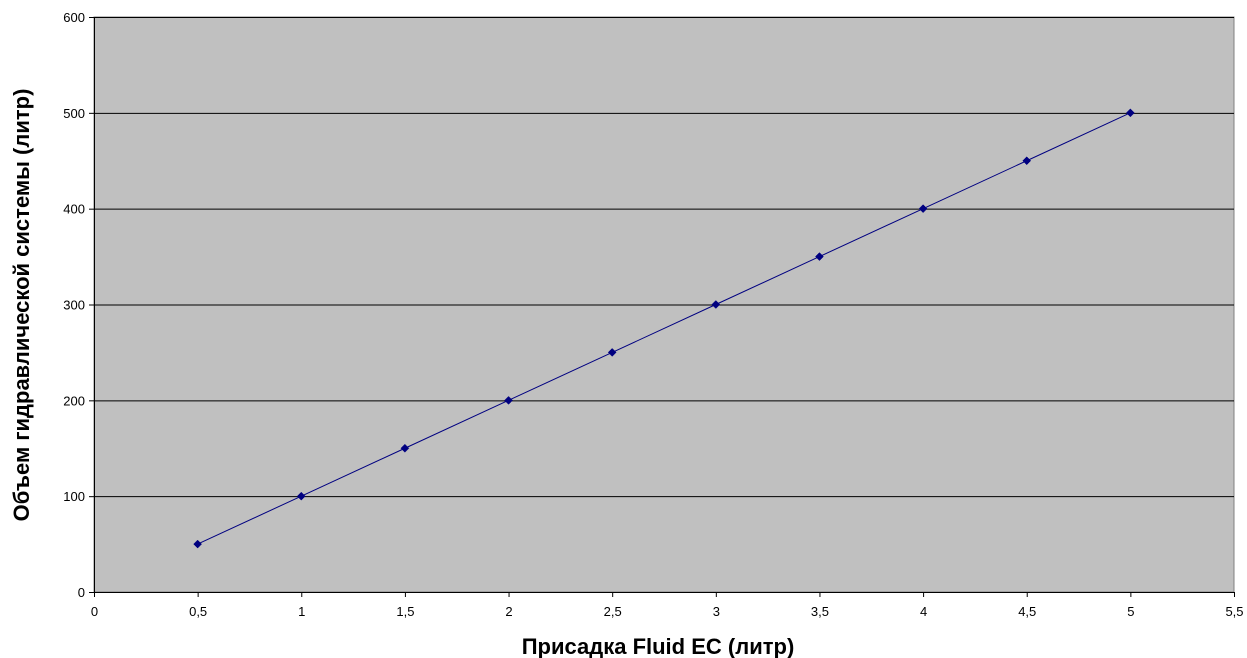  Describe the element at coordinates (1027, 611) in the screenshot. I see `x-tick-label: 4,5` at that location.